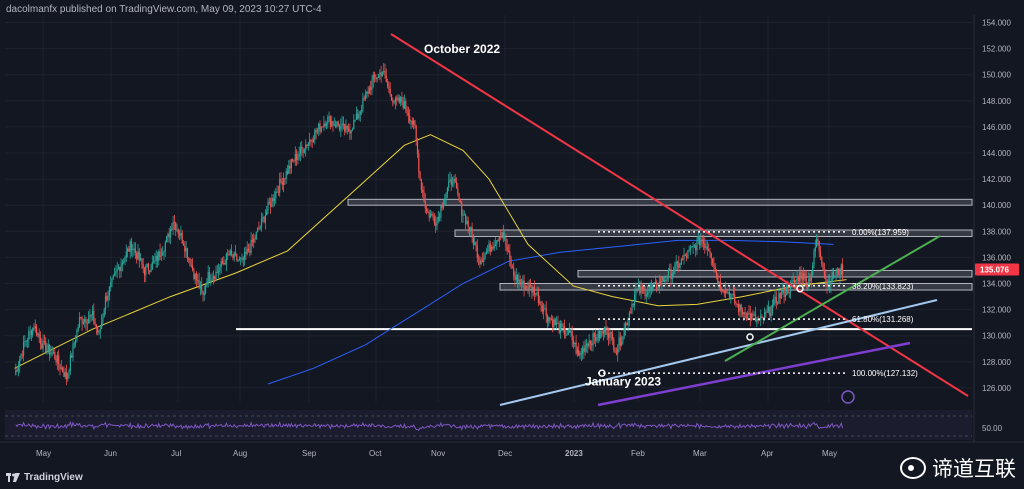  What do you see at coordinates (880, 232) in the screenshot?
I see `fib-level-label: 0.00%(137.959)` at bounding box center [880, 232].